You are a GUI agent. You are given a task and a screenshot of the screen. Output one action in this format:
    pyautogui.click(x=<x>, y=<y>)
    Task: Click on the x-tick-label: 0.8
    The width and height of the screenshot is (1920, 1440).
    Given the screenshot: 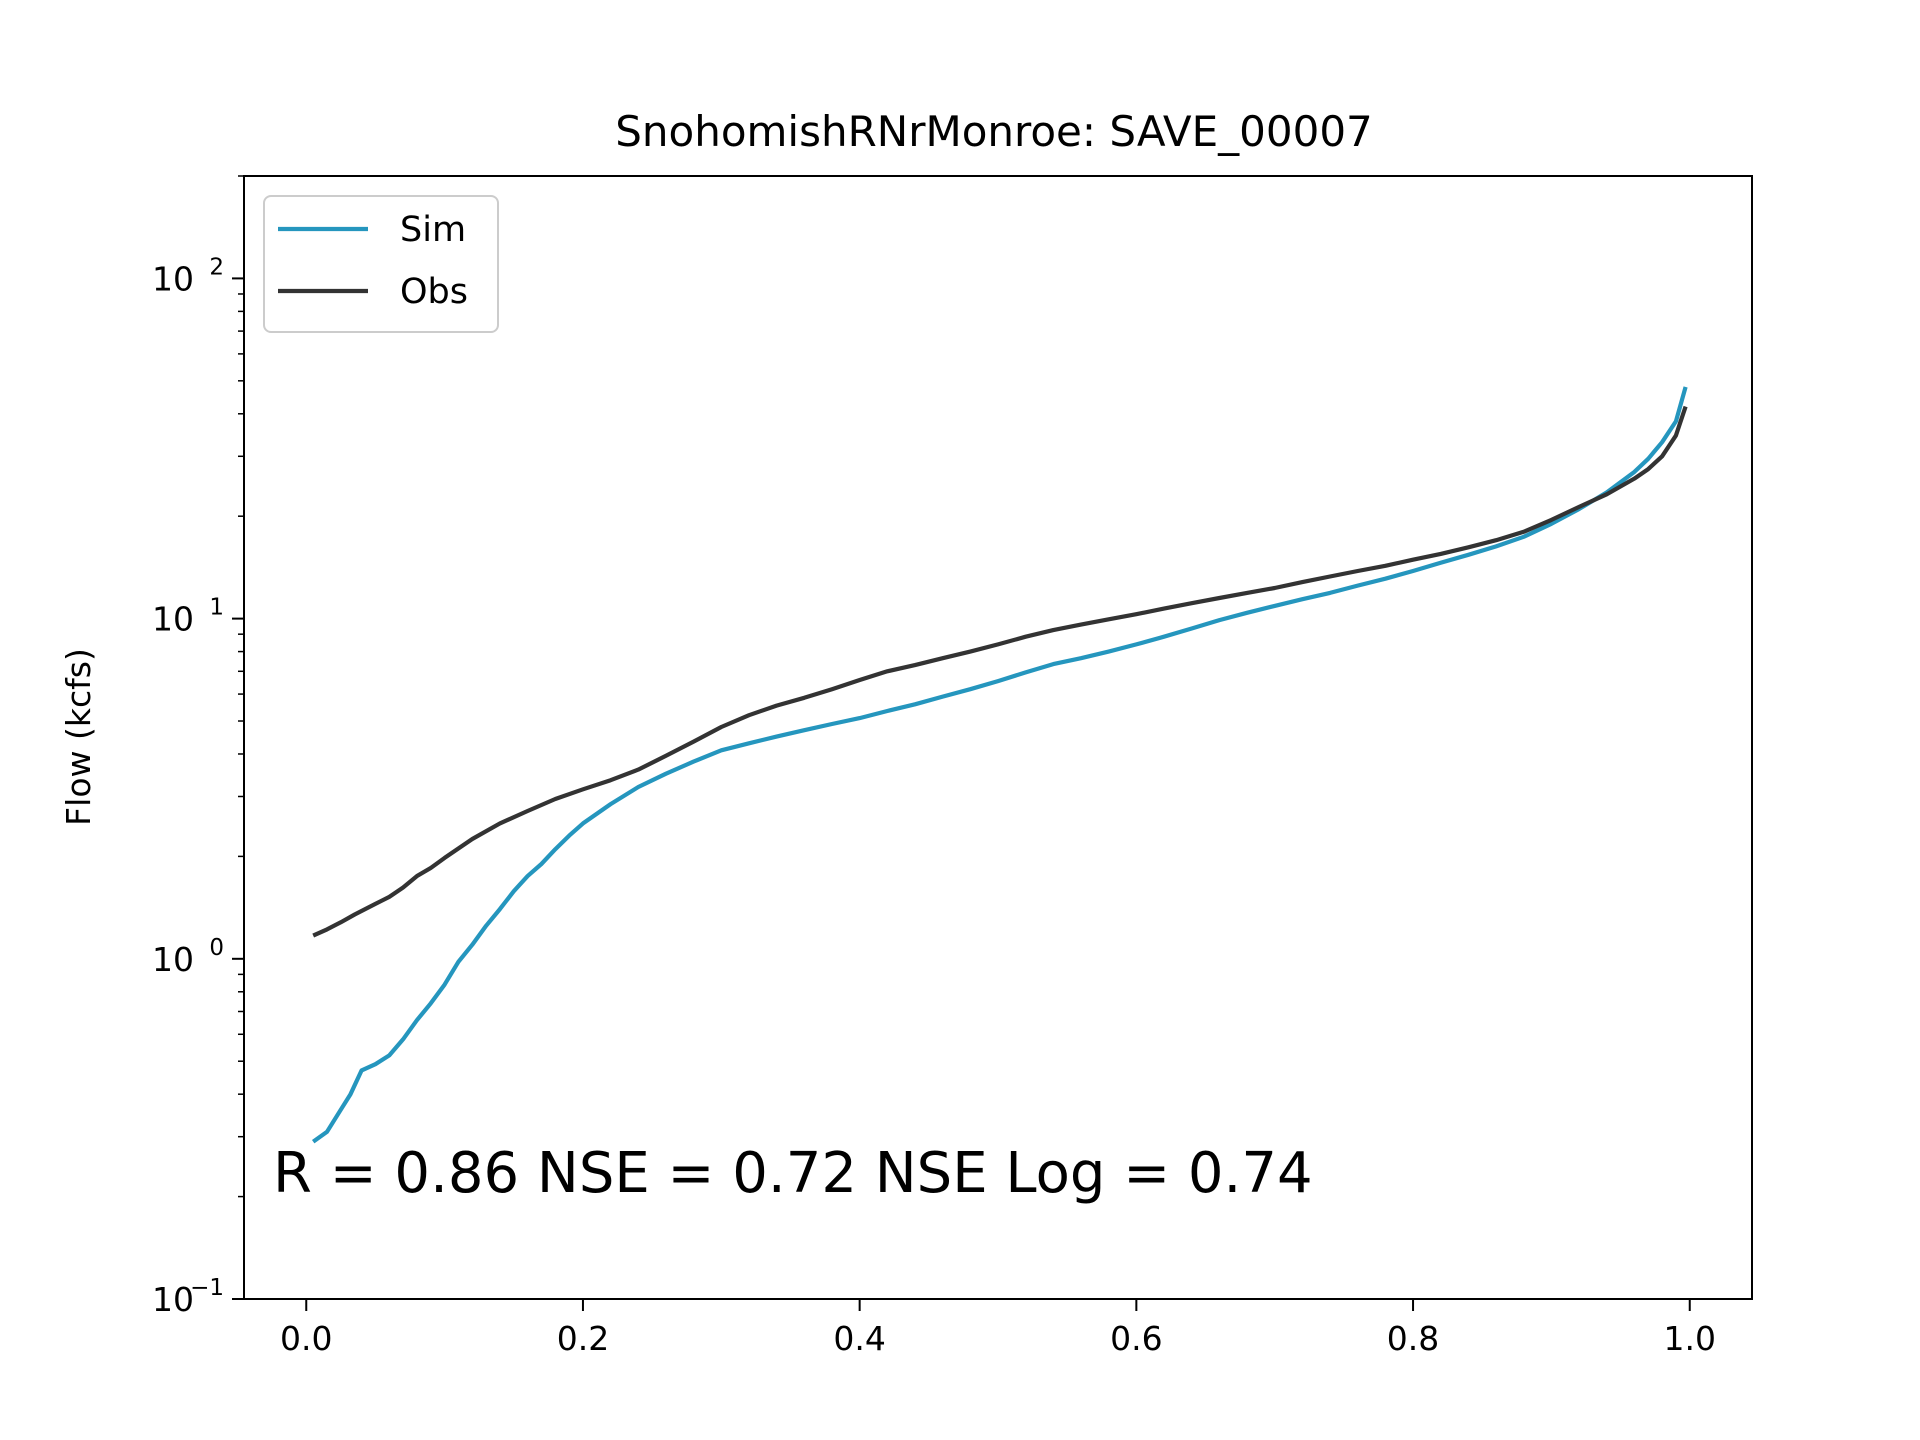 What is the action you would take?
    pyautogui.click(x=1413, y=1338)
    